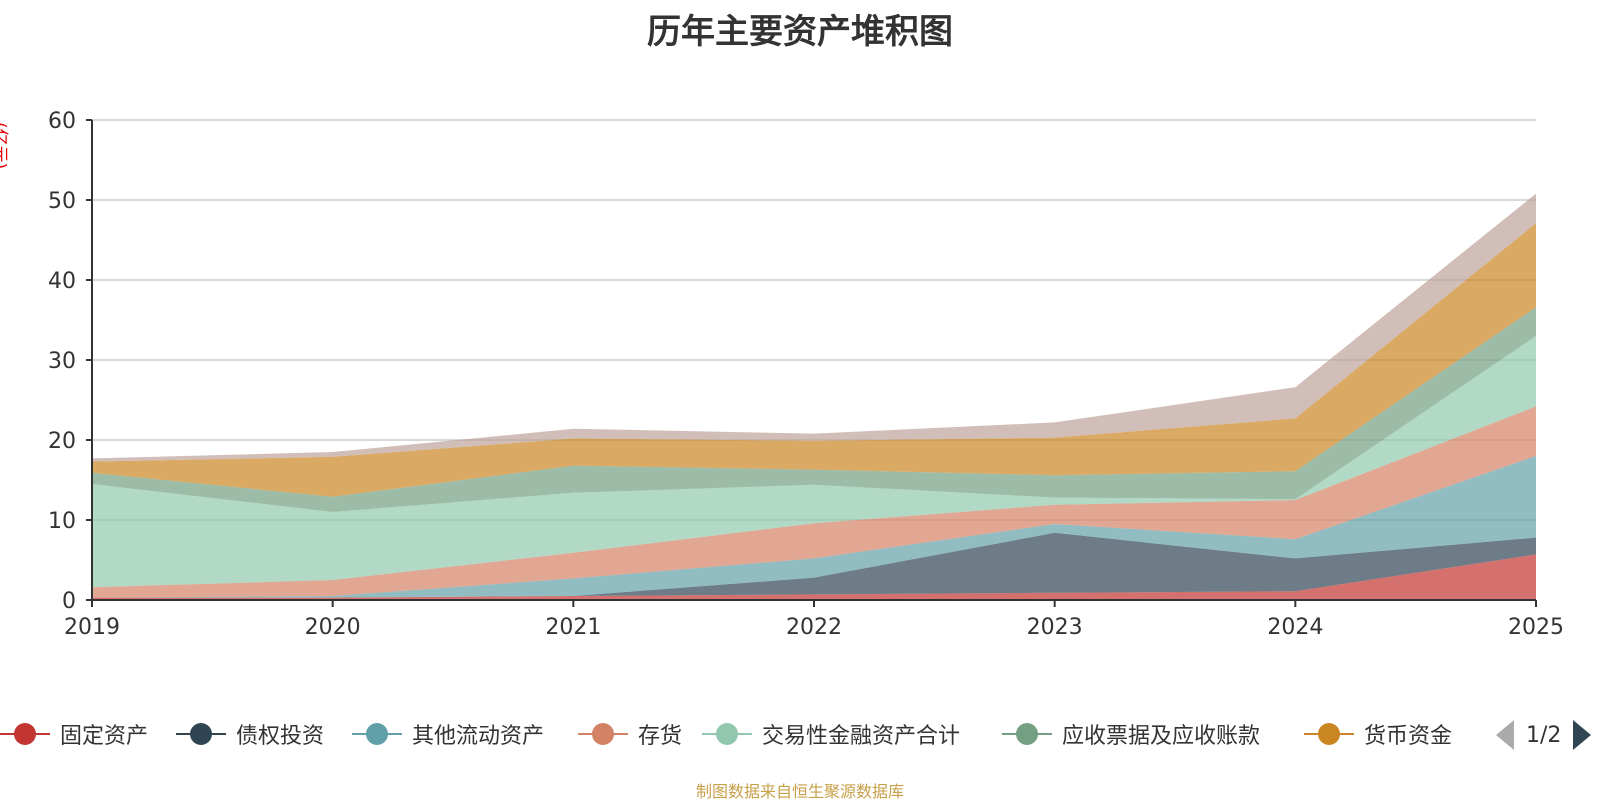 The height and width of the screenshot is (802, 1600). I want to click on legend-prev-page-icon, so click(1505, 735).